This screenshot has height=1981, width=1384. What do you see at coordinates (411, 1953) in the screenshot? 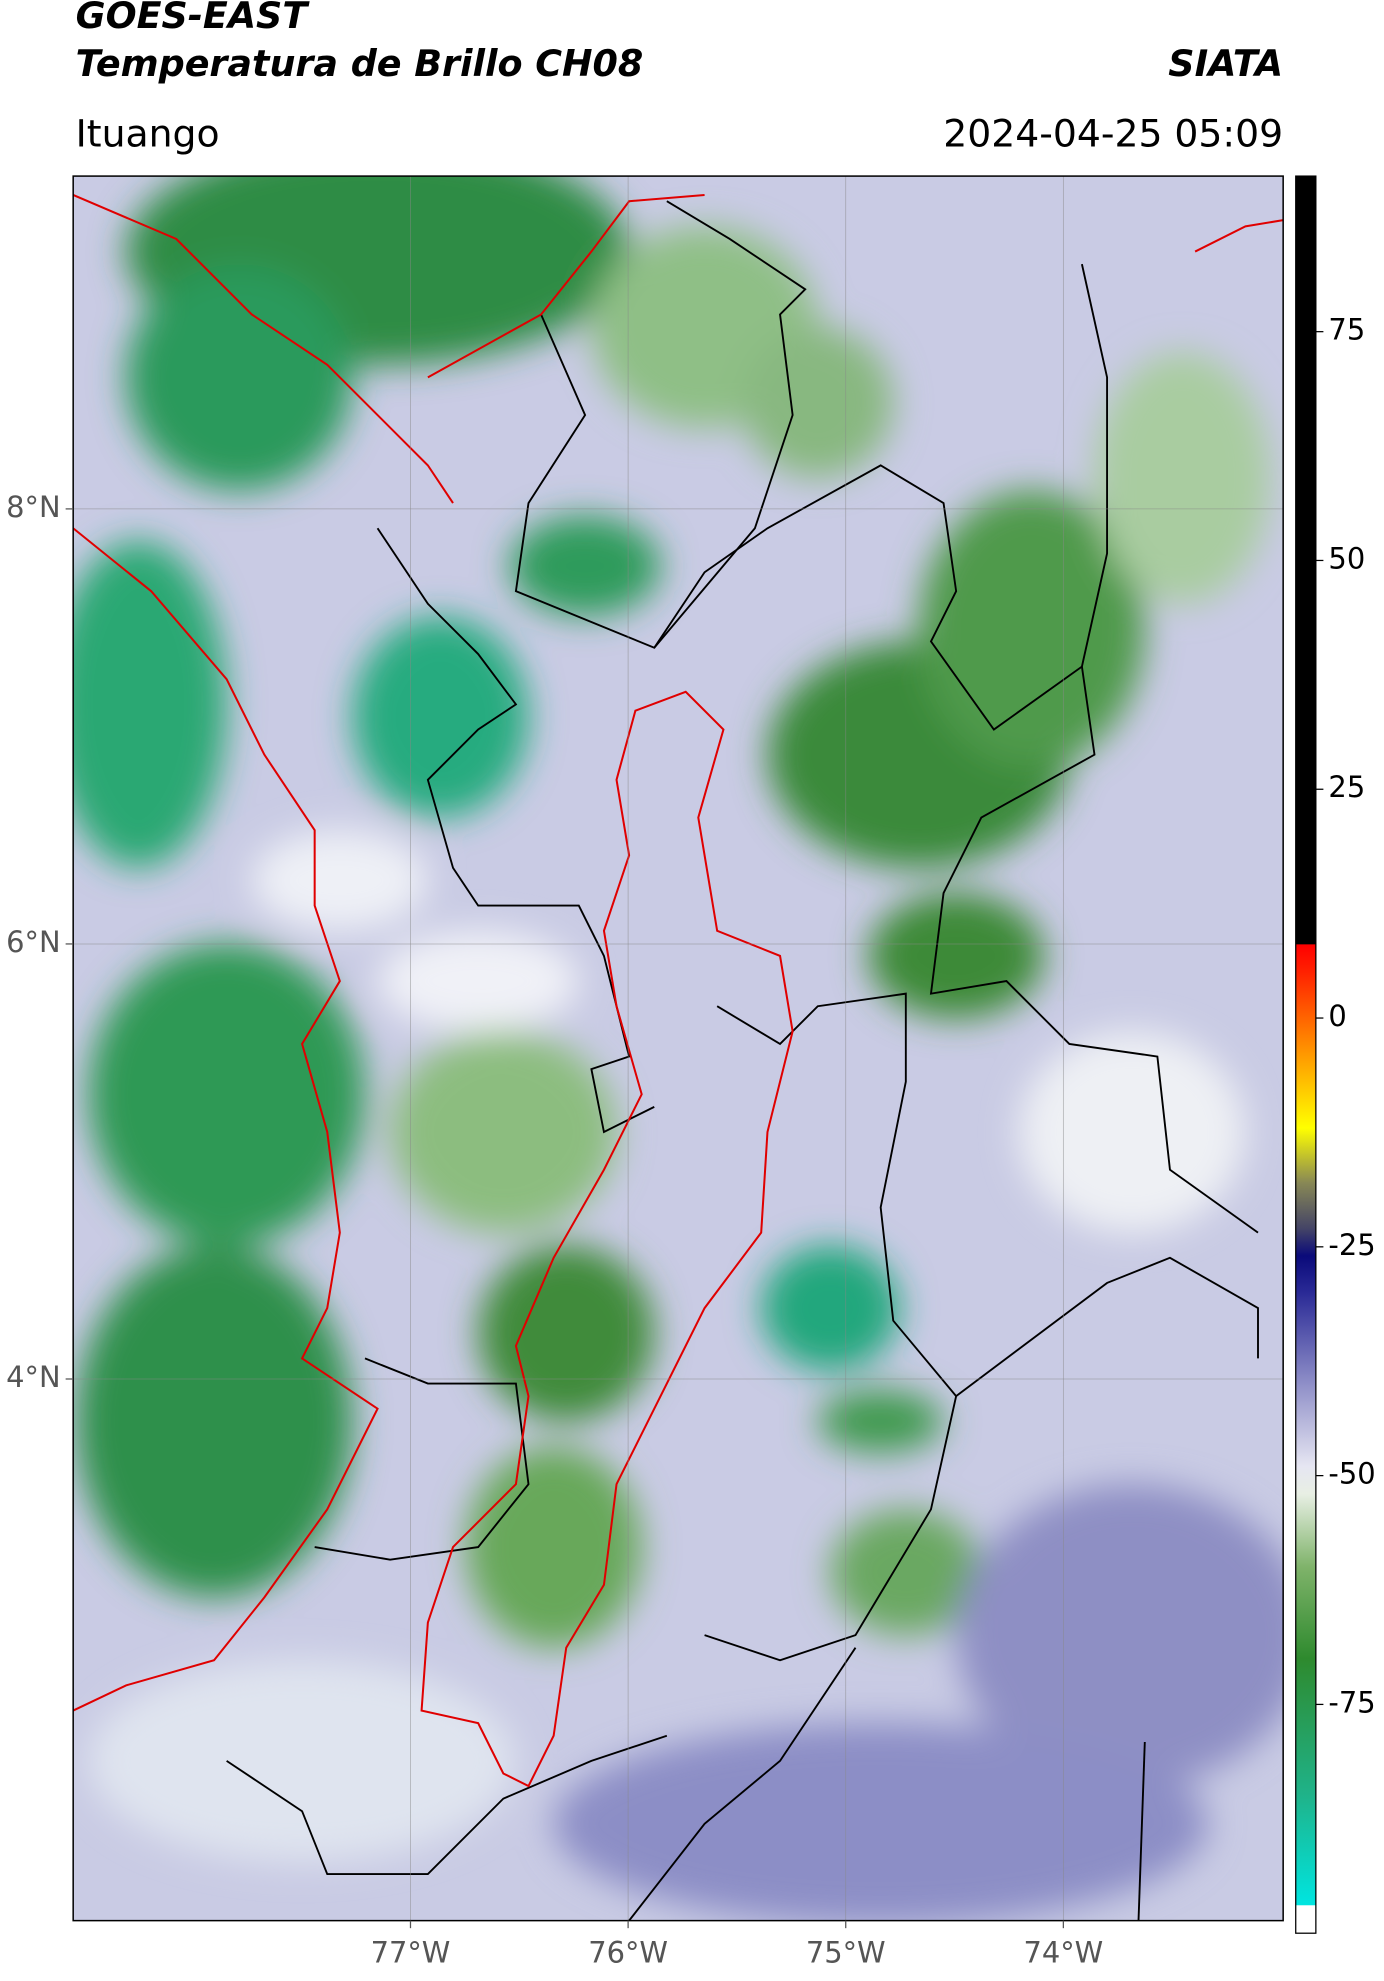
I see `x-tick-label: 77°W` at bounding box center [411, 1953].